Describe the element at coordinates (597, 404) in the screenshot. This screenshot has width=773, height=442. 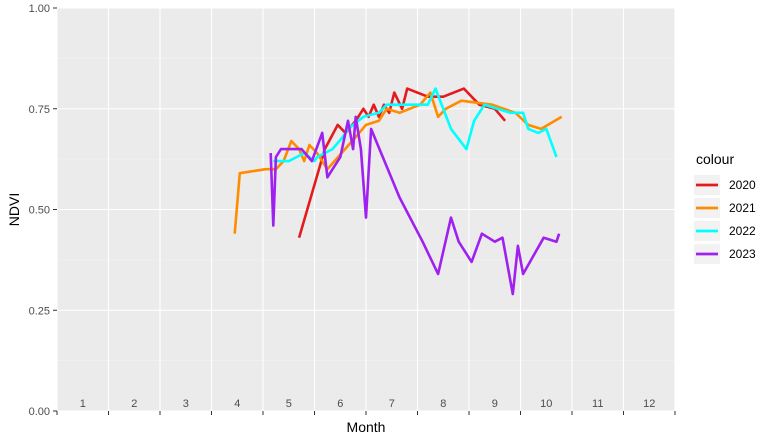
I see `x-tick-label: 11` at that location.